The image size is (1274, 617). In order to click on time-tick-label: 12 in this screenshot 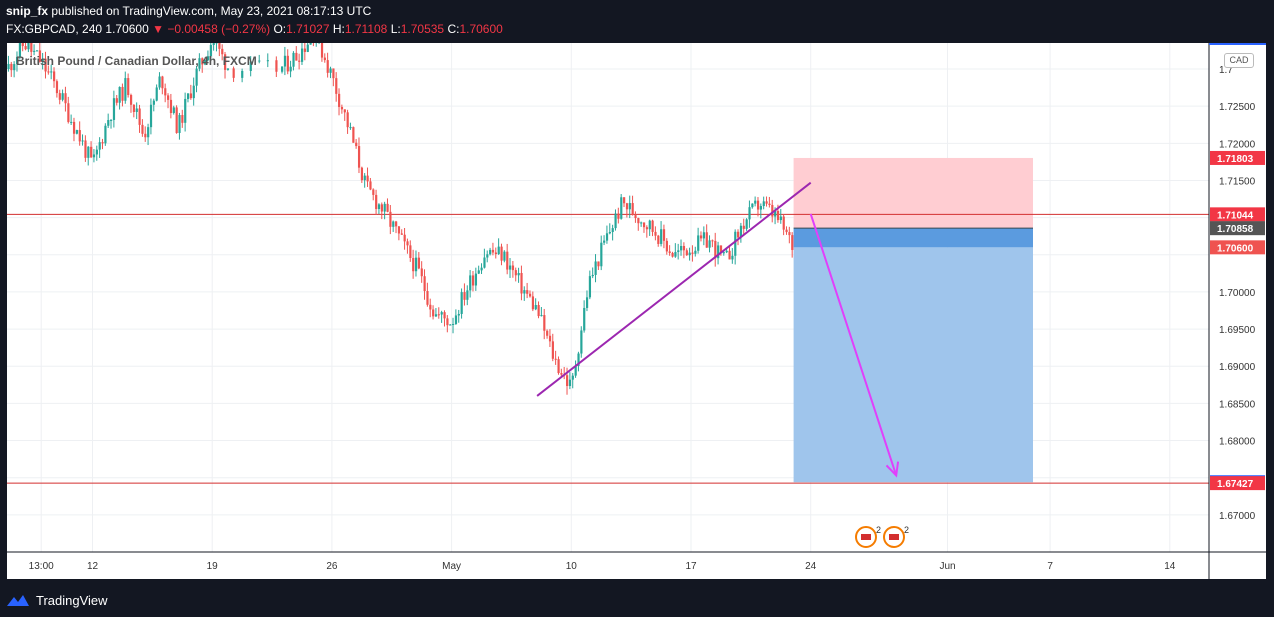, I will do `click(93, 566)`.